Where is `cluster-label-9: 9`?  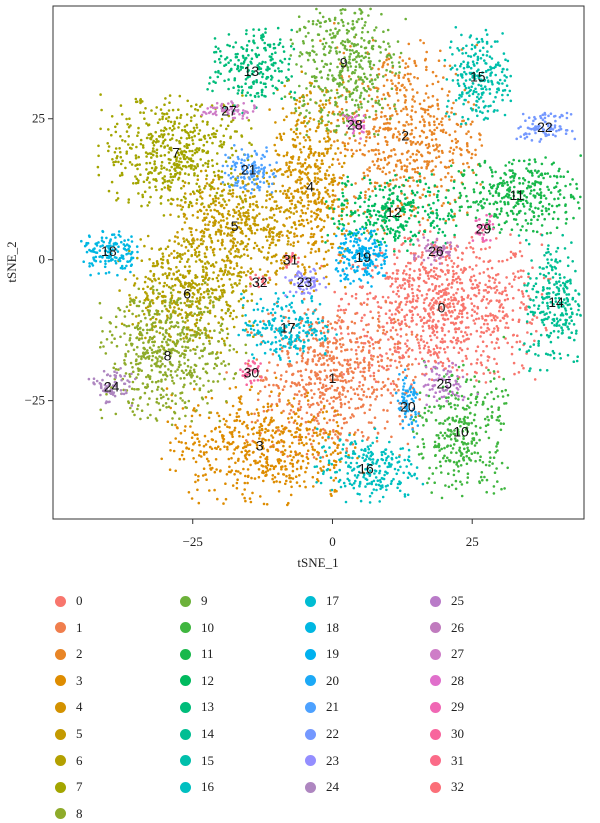
cluster-label-9: 9 is located at coordinates (344, 62).